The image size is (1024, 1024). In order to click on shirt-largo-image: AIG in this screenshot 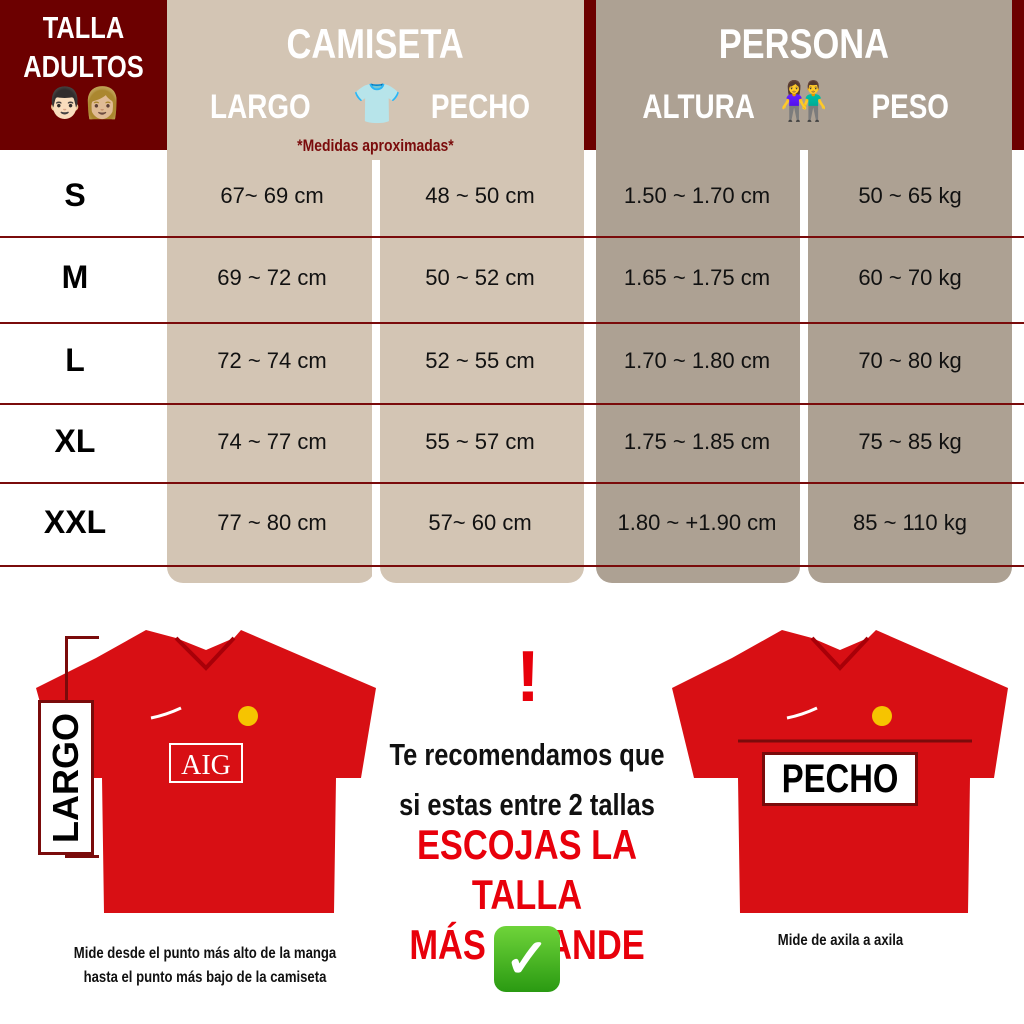, I will do `click(206, 771)`.